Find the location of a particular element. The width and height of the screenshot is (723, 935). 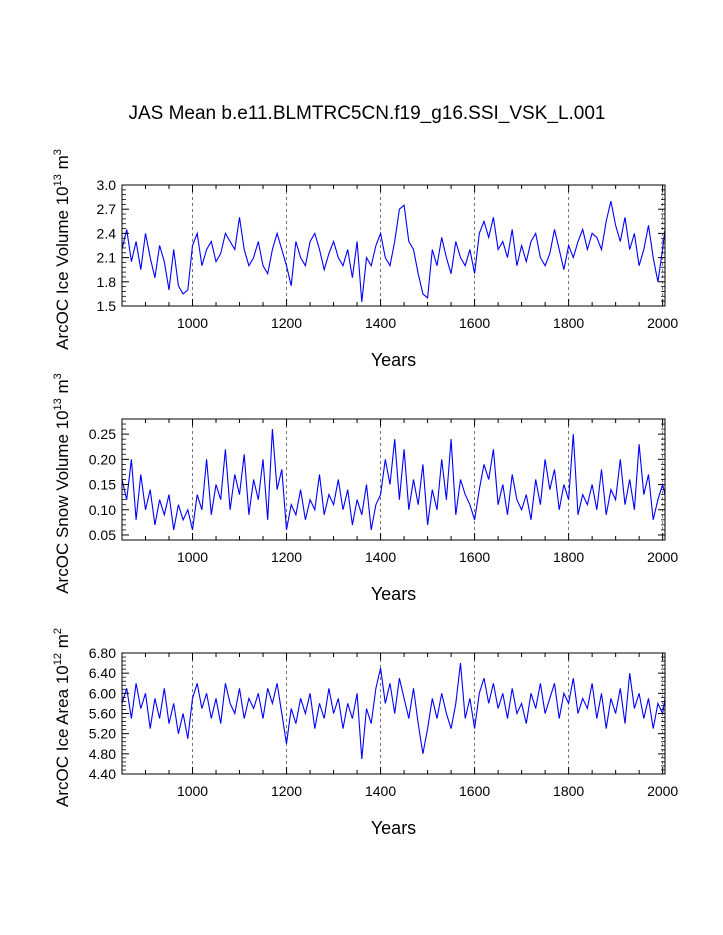

y-tick-label: 0.05 is located at coordinates (102, 535).